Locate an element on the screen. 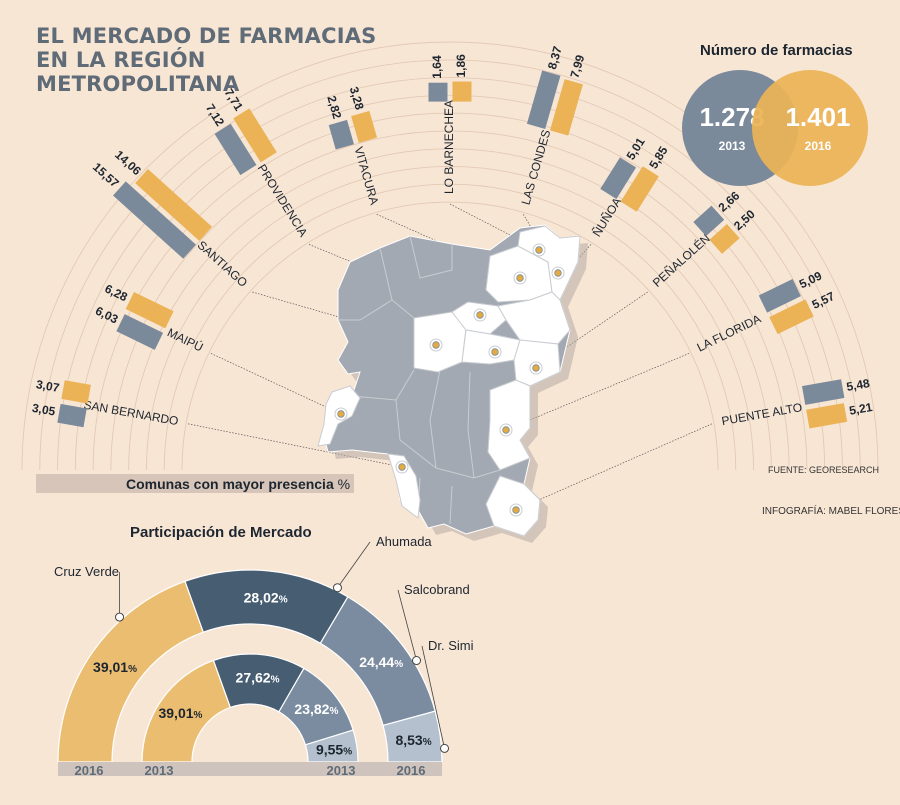  slice-unit-inner-ahumada: % is located at coordinates (275, 679).